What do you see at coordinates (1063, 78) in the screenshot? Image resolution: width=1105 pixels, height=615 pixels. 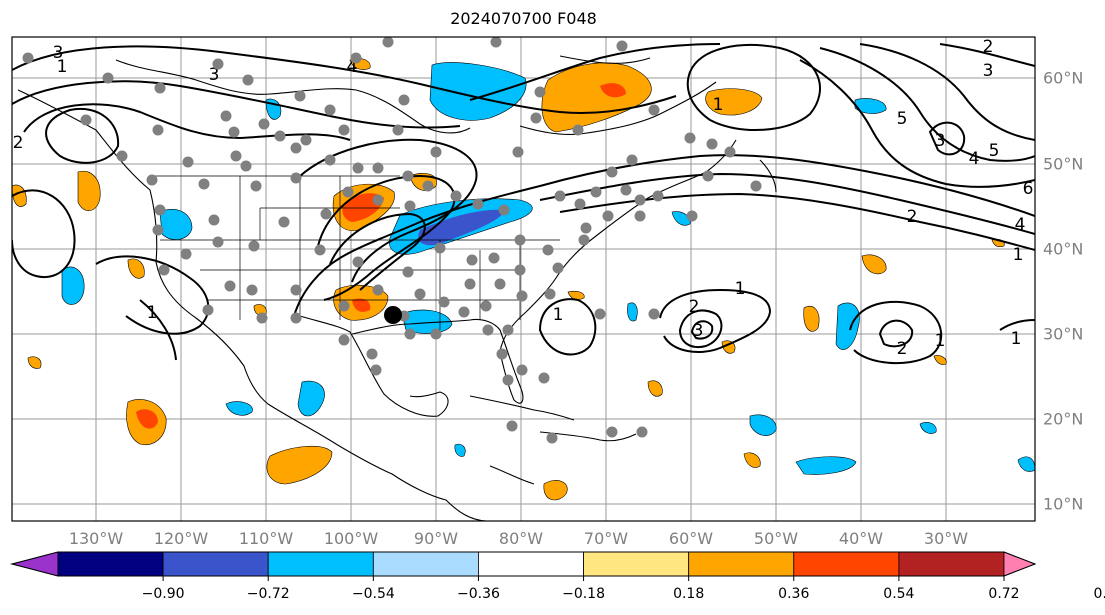 I see `latitude-label: 60°N` at bounding box center [1063, 78].